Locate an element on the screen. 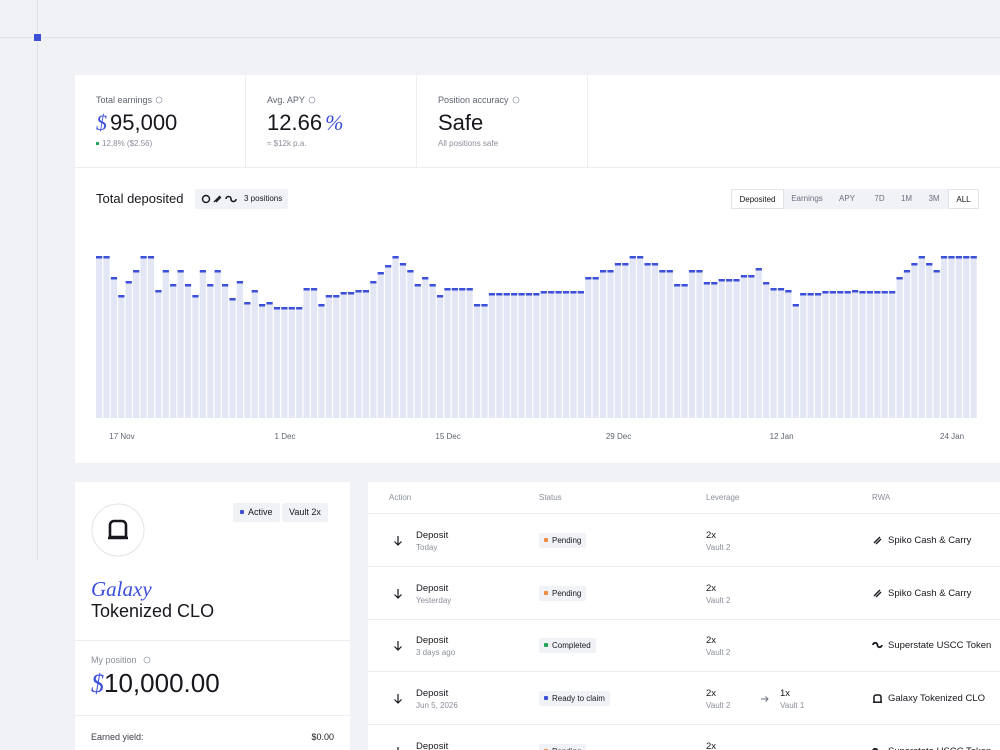 This screenshot has height=750, width=1000. tab-group: Deposited Earnings APY 7D 1M 3M ALL is located at coordinates (855, 199).